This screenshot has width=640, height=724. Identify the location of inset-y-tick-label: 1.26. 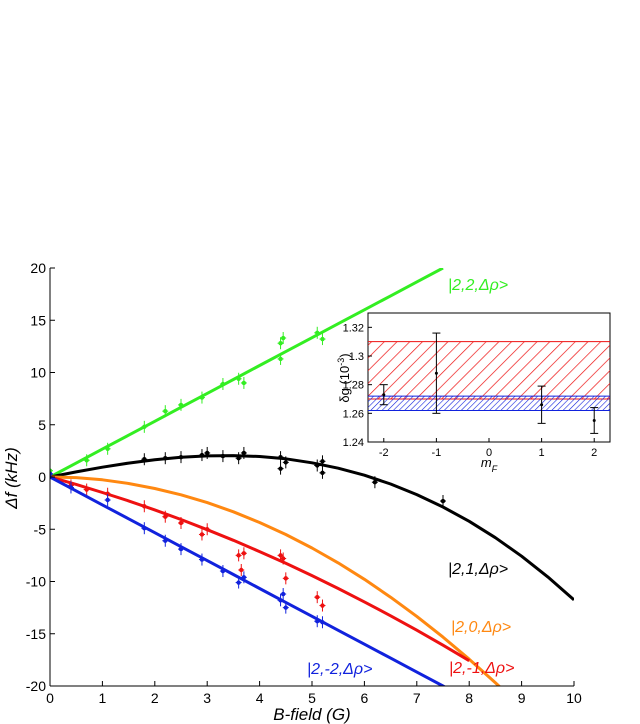
(353, 414).